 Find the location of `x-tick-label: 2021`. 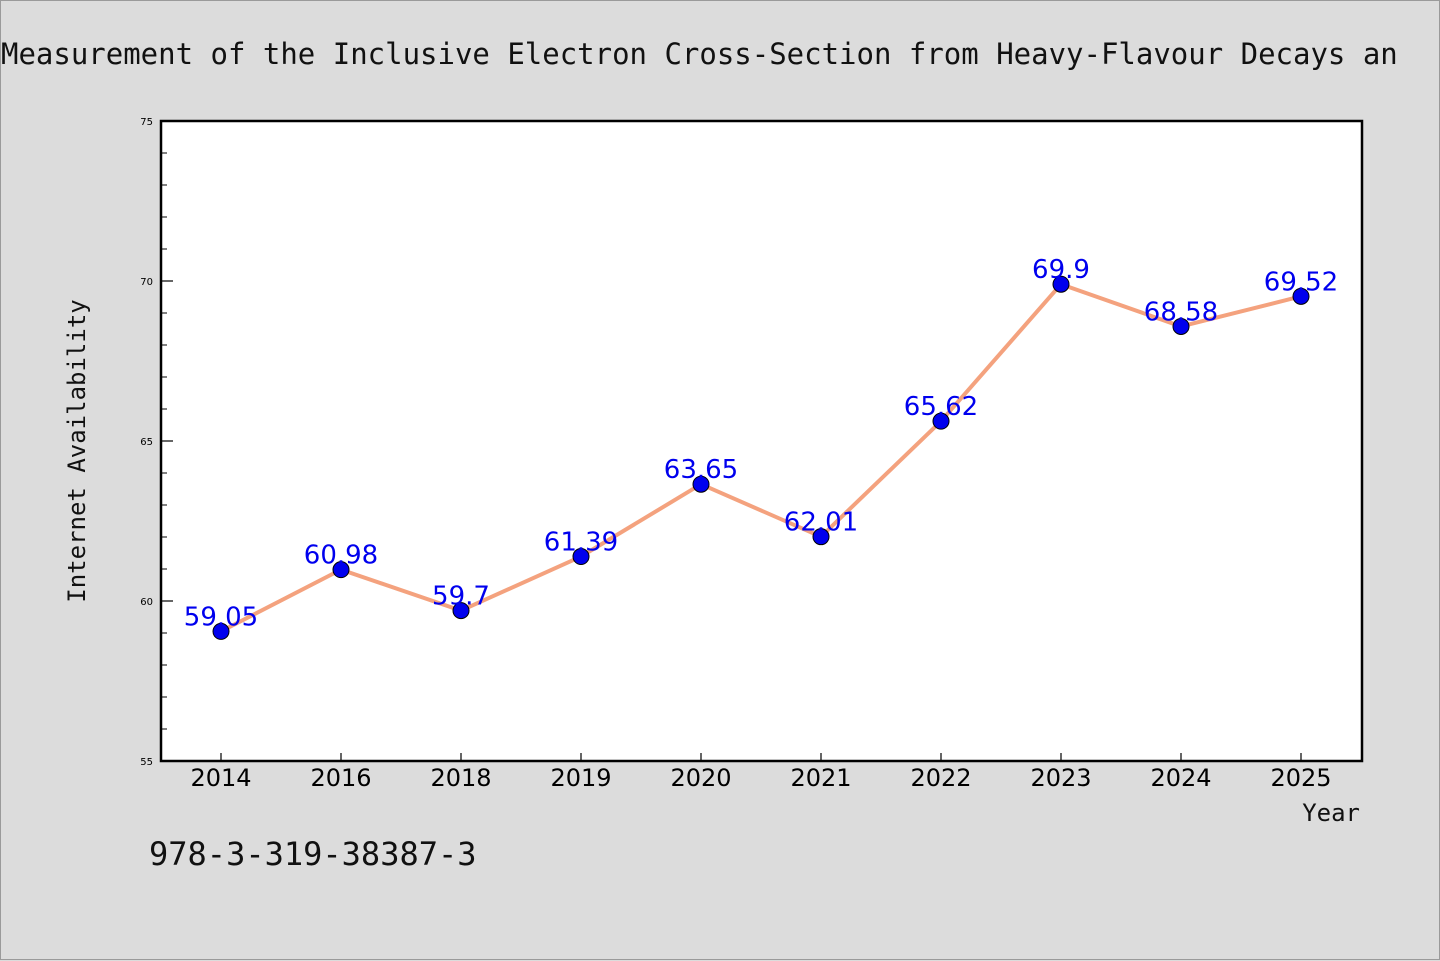

x-tick-label: 2021 is located at coordinates (820, 778).